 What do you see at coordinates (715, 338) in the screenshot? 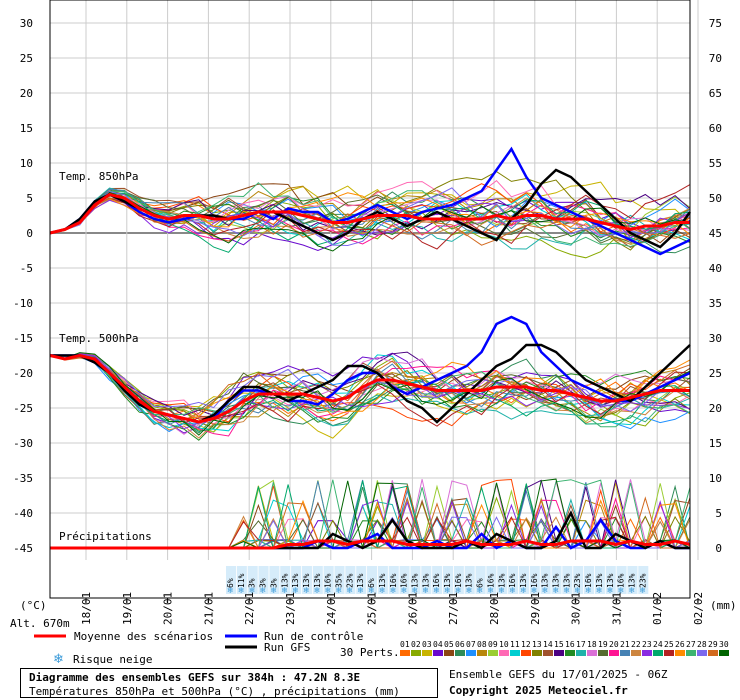
I see `y-tick-right: 30` at bounding box center [715, 338].